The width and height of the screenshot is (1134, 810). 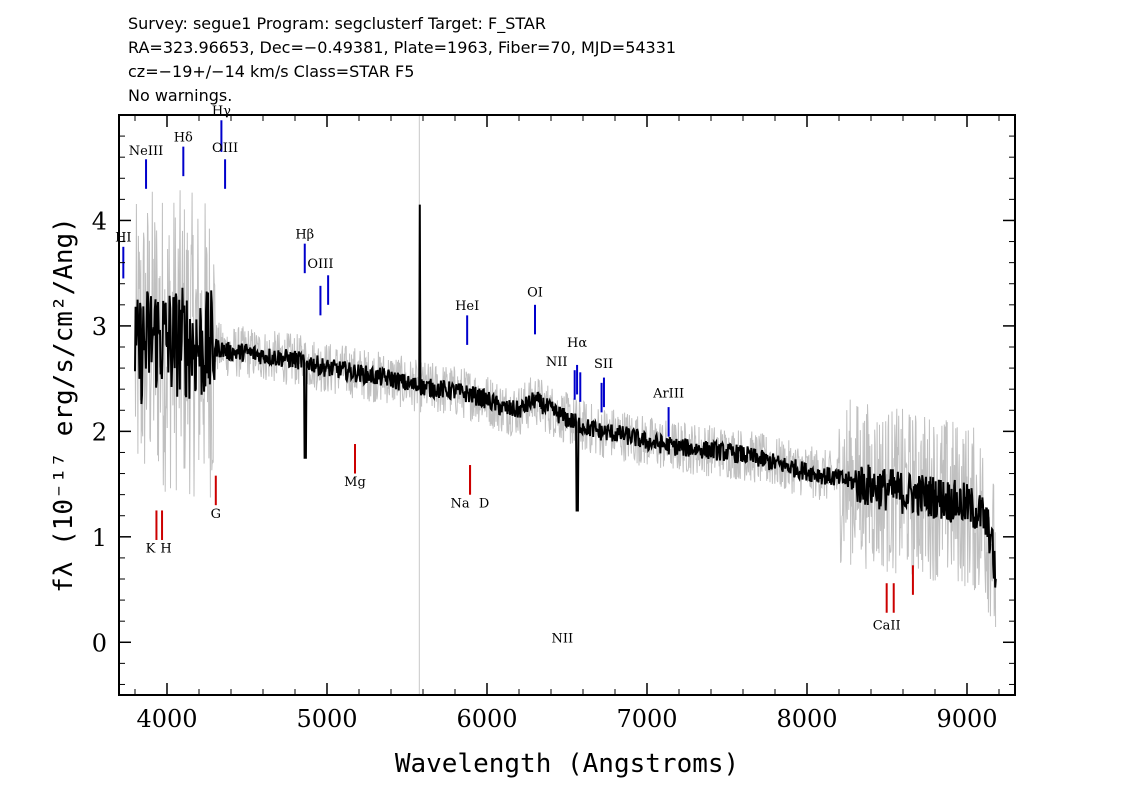 I want to click on absorption-line-label: D, so click(x=484, y=503).